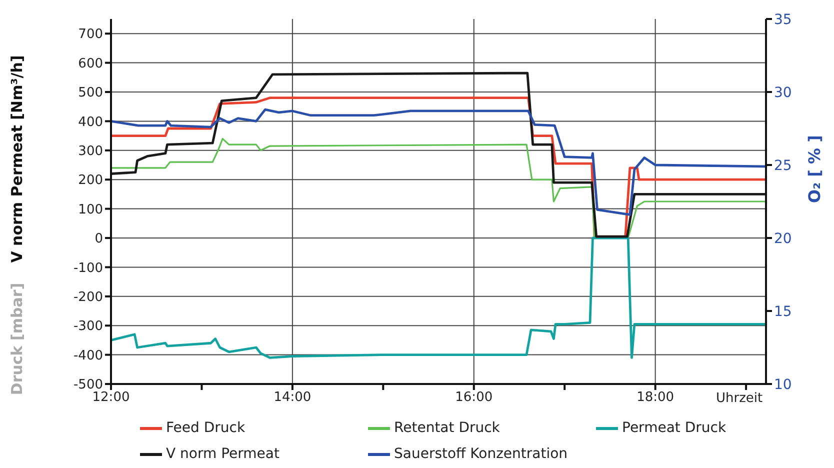  Describe the element at coordinates (88, 268) in the screenshot. I see `y-tick-label: -100` at that location.